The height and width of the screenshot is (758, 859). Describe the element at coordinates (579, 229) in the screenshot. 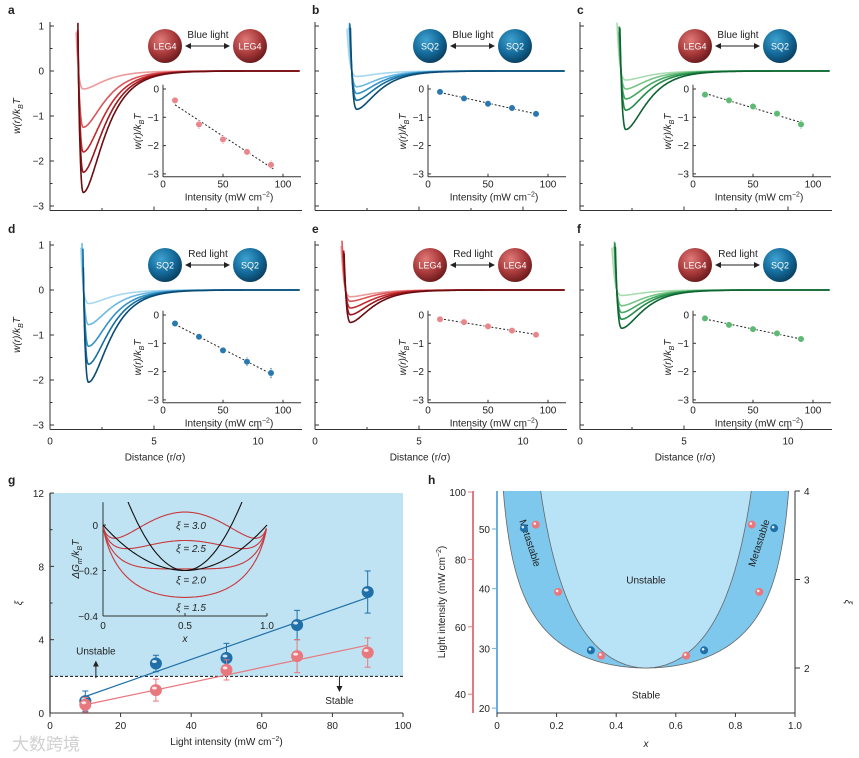

I see `panel-label: f` at that location.